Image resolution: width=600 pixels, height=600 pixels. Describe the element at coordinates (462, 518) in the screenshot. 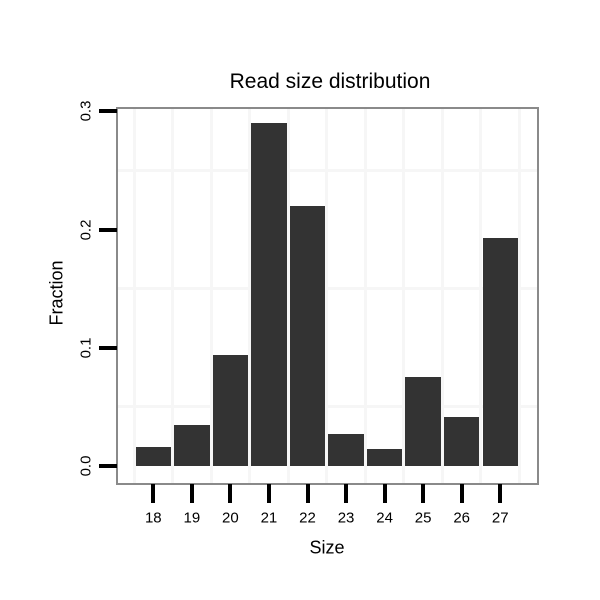

I see `x-tick-label: 26` at that location.